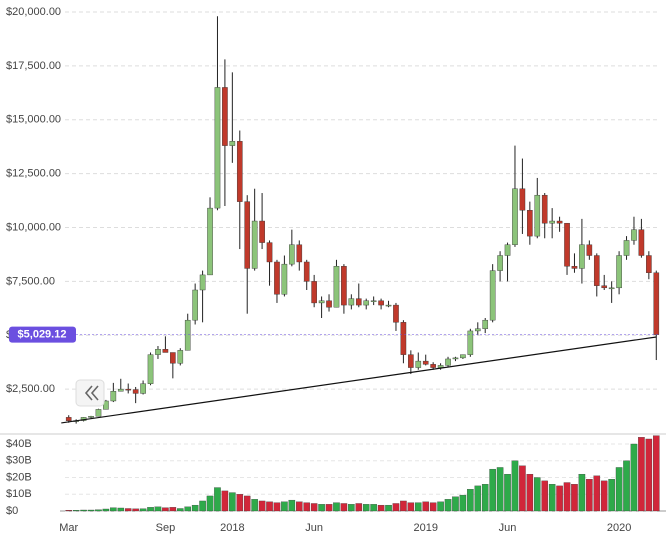 The width and height of the screenshot is (666, 550). I want to click on trendline, so click(359, 380).